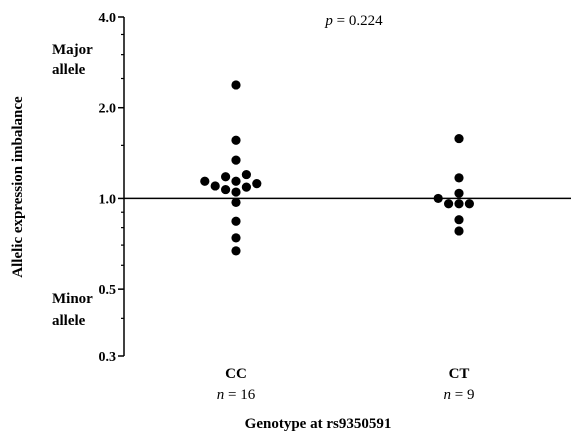 This screenshot has height=438, width=575. I want to click on category-label-cc: CC, so click(236, 374).